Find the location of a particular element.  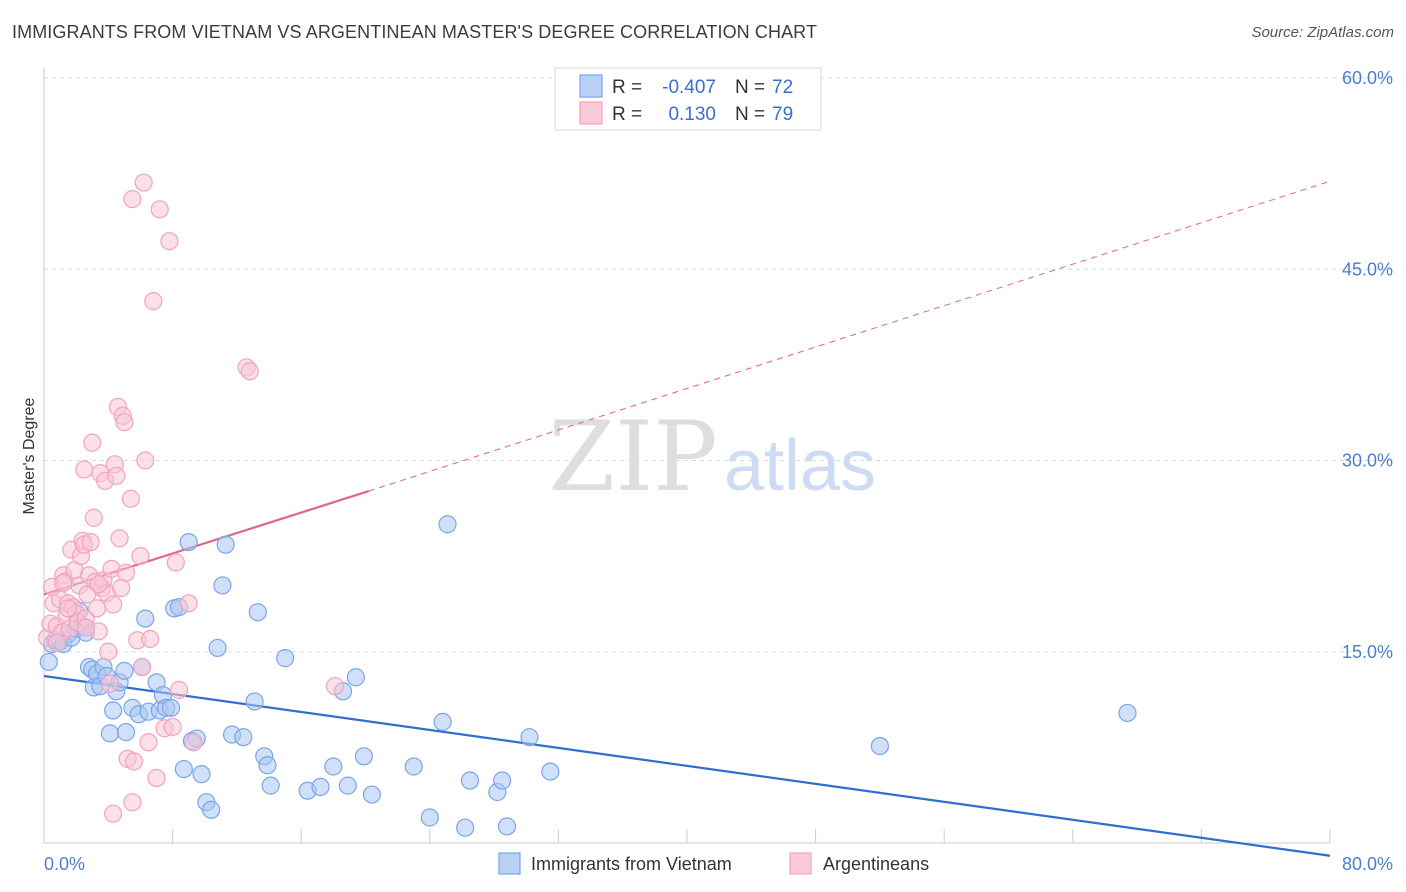

bottom-legend-swatch-argentineans is located at coordinates (800, 863).